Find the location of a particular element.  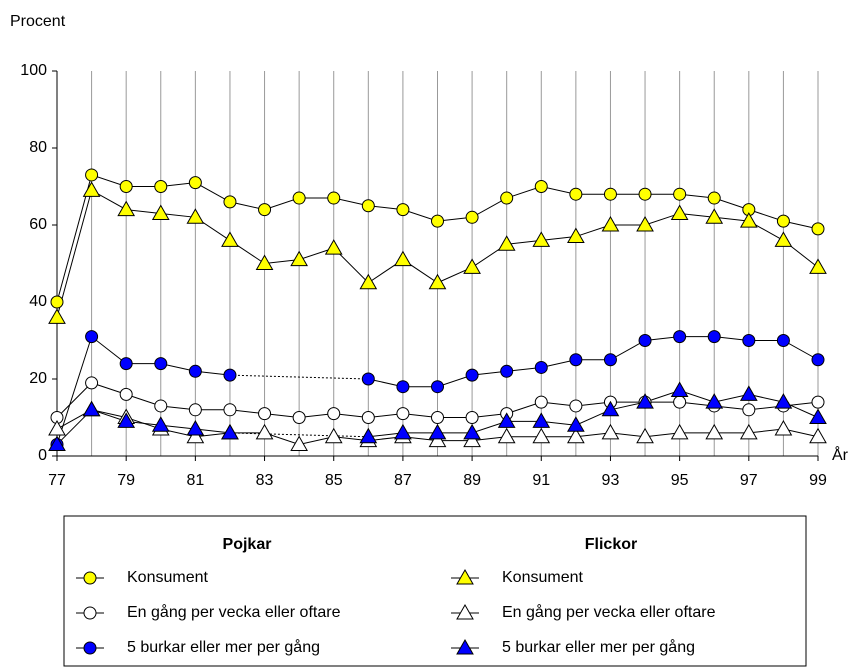

x-tick-label: 77 is located at coordinates (57, 480).